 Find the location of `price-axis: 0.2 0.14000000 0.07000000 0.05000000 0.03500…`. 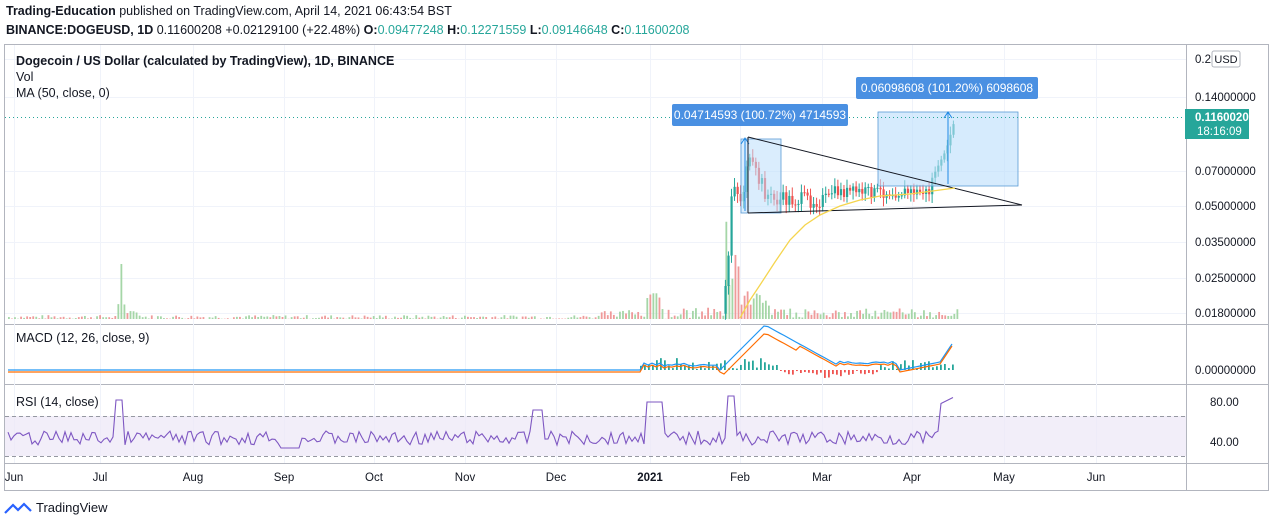

price-axis: 0.2 0.14000000 0.07000000 0.05000000 0.03500… is located at coordinates (1225, 251).